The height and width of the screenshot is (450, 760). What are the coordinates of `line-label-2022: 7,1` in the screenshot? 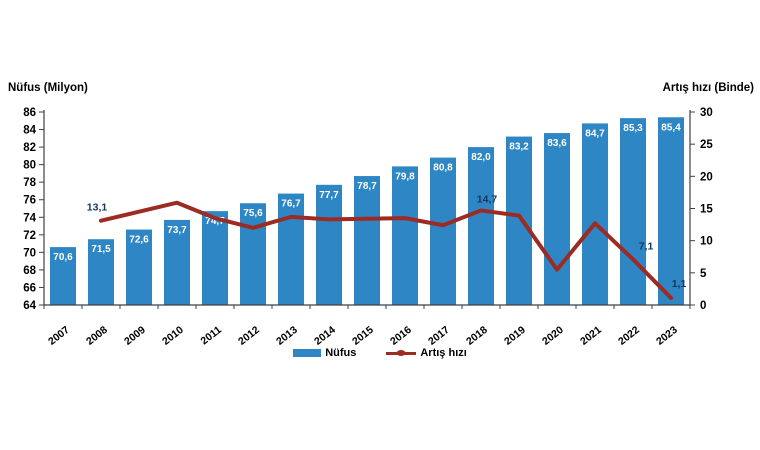 It's located at (646, 246).